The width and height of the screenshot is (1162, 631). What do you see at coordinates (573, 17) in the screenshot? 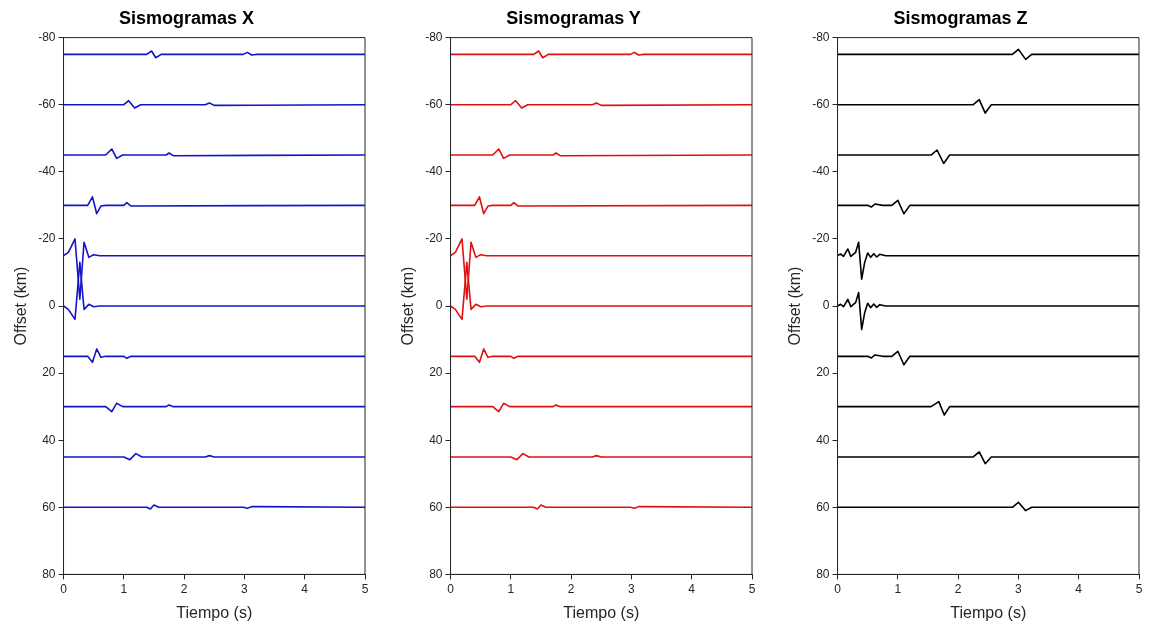
I see `chart-title: Sismogramas Y` at bounding box center [573, 17].